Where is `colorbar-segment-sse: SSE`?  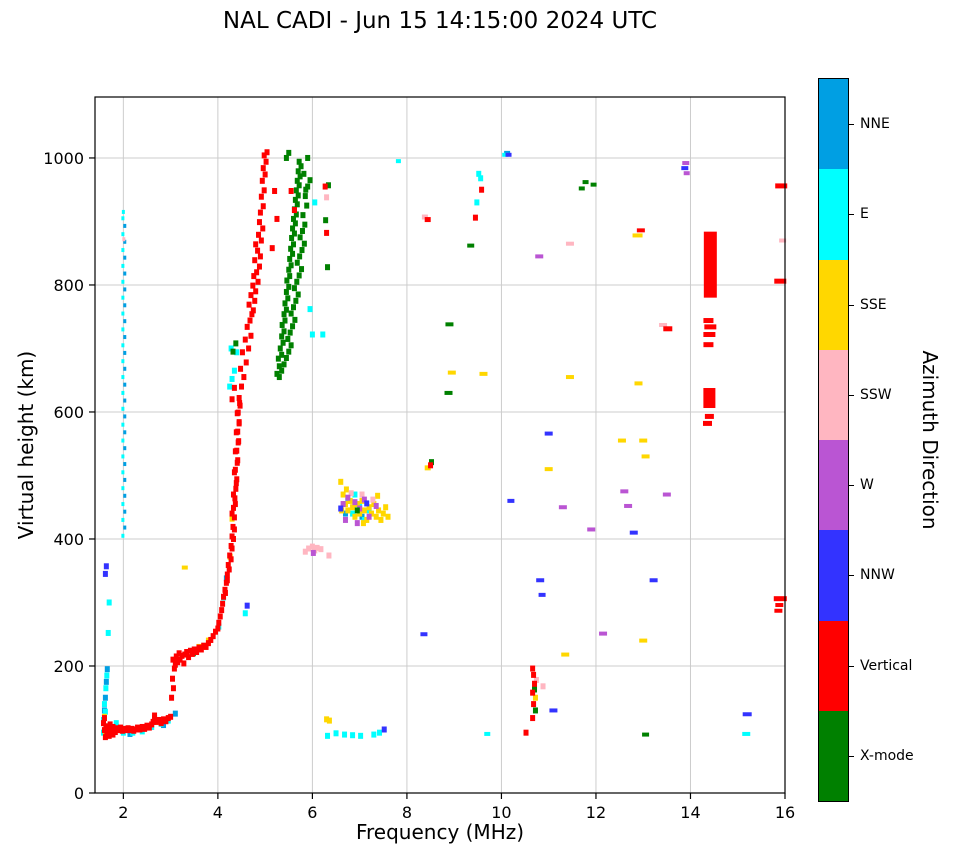
colorbar-segment-sse: SSE is located at coordinates (853, 304).